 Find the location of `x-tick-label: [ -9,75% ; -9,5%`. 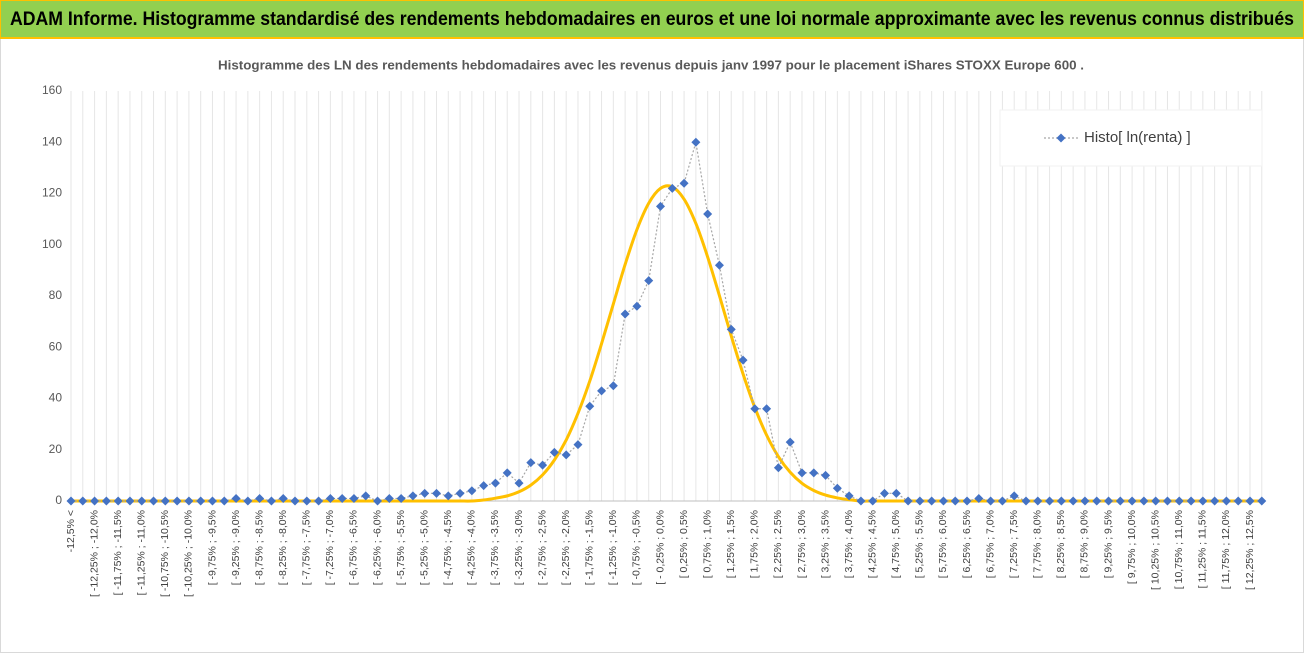

x-tick-label: [ -9,75% ; -9,5% is located at coordinates (212, 547).